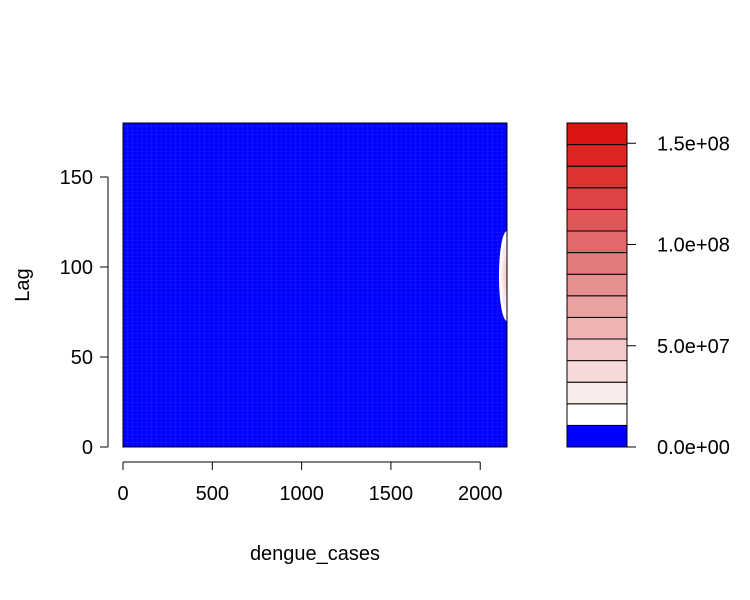  Describe the element at coordinates (502, 276) in the screenshot. I see `hotspot-region` at that location.